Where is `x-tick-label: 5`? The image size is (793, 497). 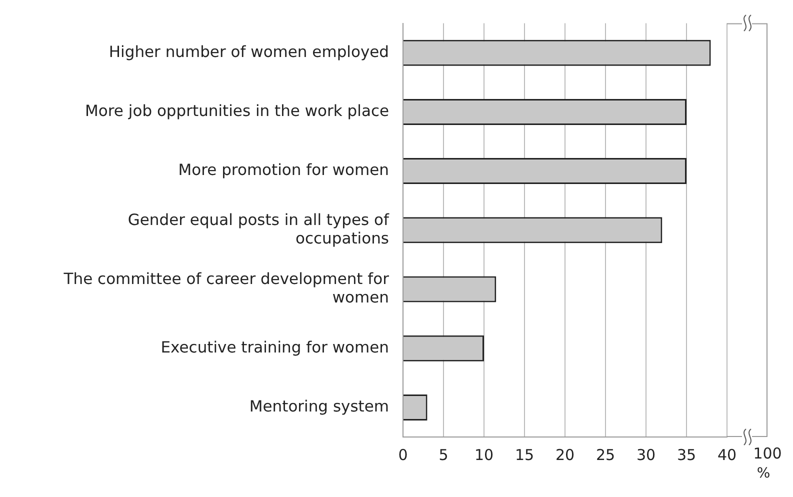 x-tick-label: 5 is located at coordinates (443, 455).